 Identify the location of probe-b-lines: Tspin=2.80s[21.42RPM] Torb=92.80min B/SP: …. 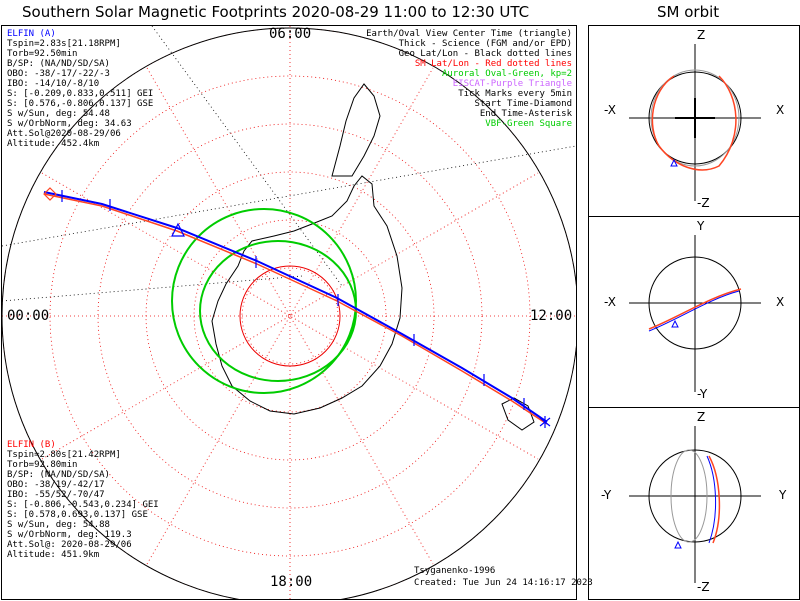
(83, 505).